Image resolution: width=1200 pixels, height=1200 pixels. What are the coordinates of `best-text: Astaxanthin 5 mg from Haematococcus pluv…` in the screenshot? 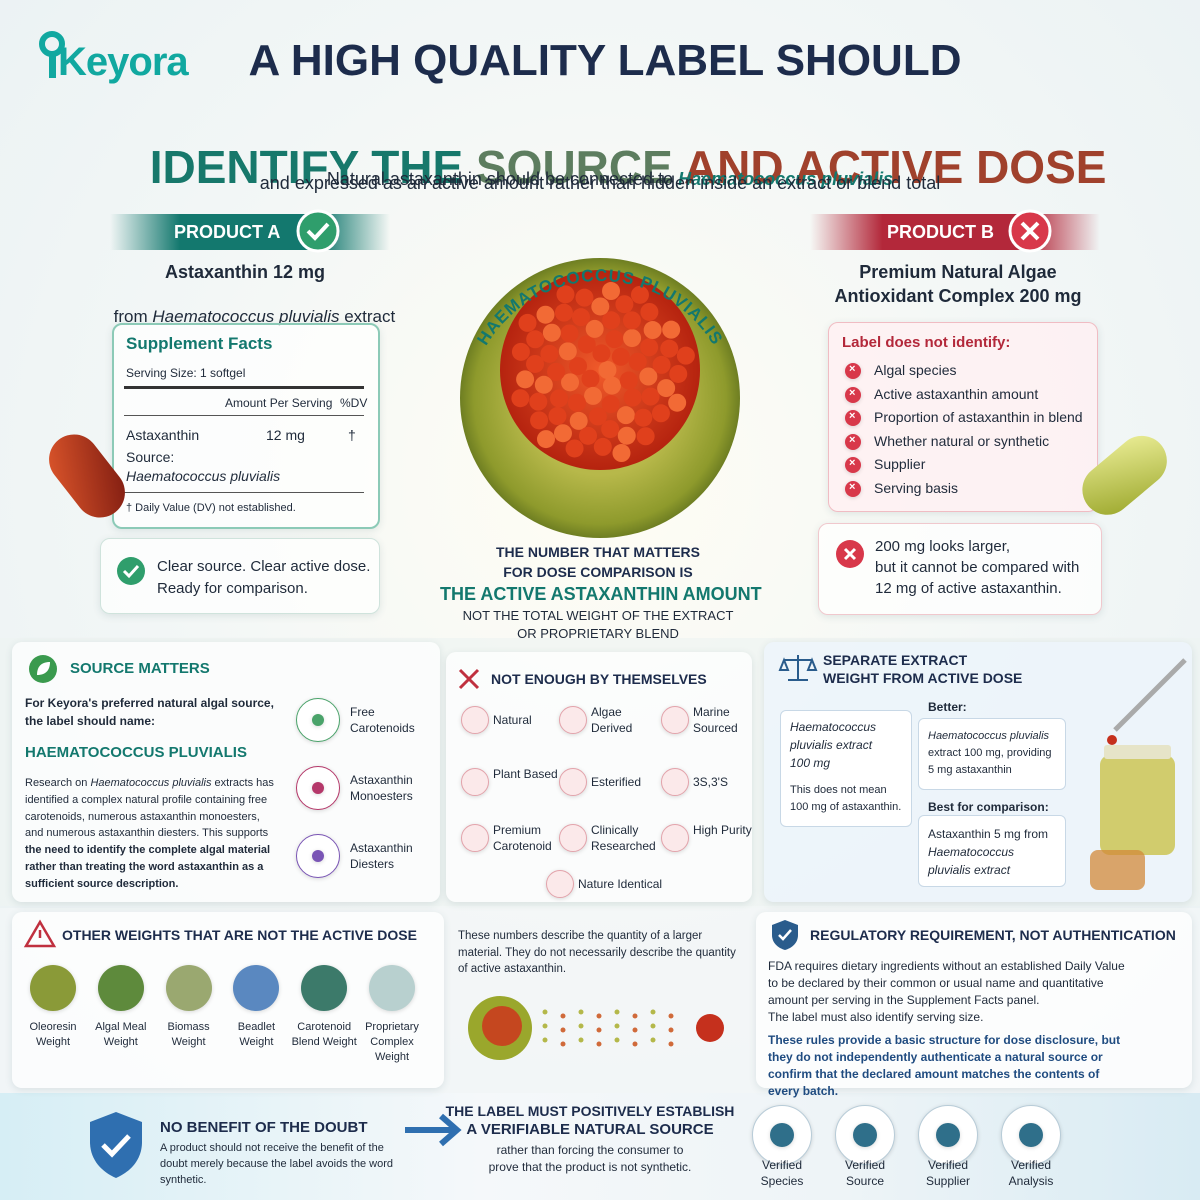 It's located at (990, 852).